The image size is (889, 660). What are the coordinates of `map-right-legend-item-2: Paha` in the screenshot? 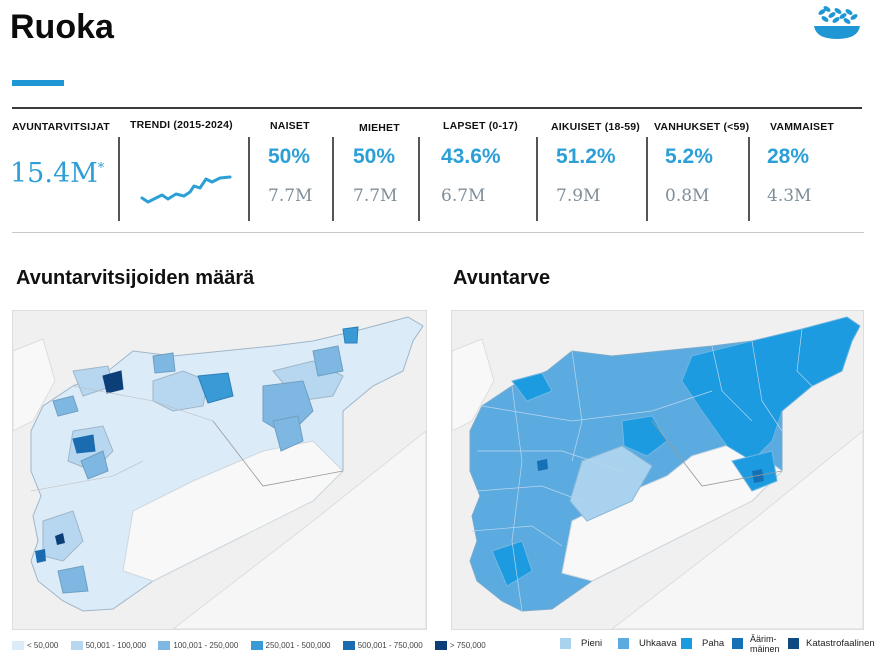 It's located at (702, 643).